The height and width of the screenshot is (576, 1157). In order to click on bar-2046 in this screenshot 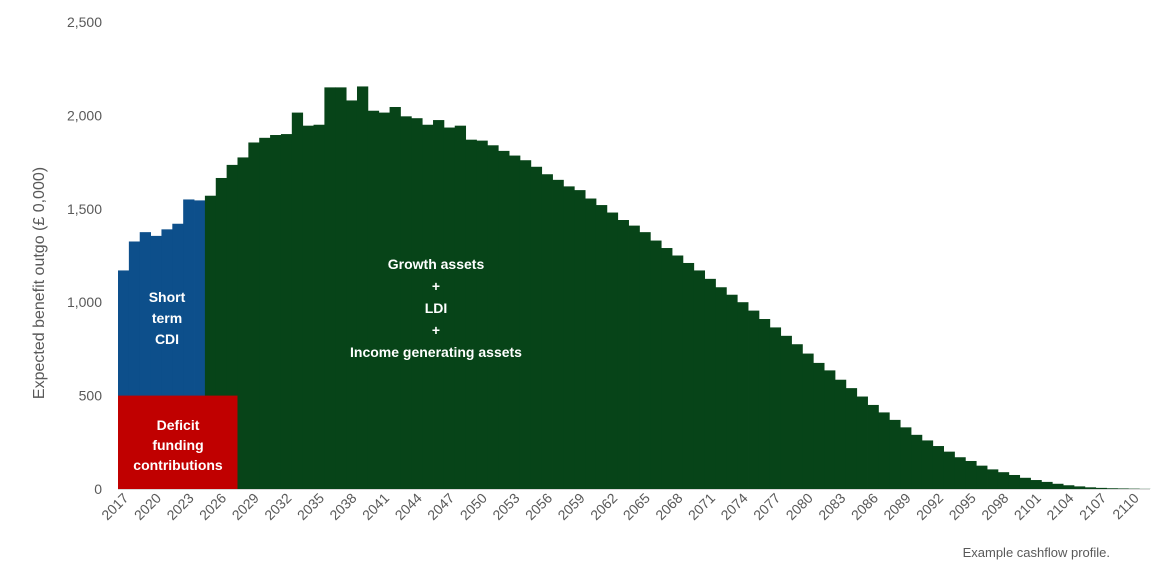, I will do `click(439, 304)`.